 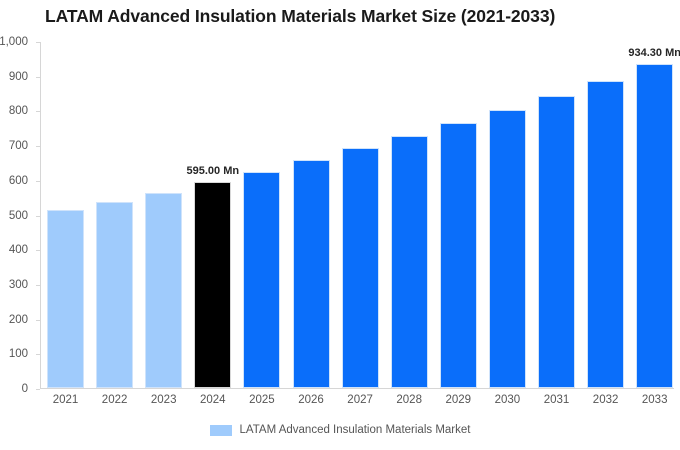 What do you see at coordinates (24, 389) in the screenshot?
I see `y-axis-tick-label: 0` at bounding box center [24, 389].